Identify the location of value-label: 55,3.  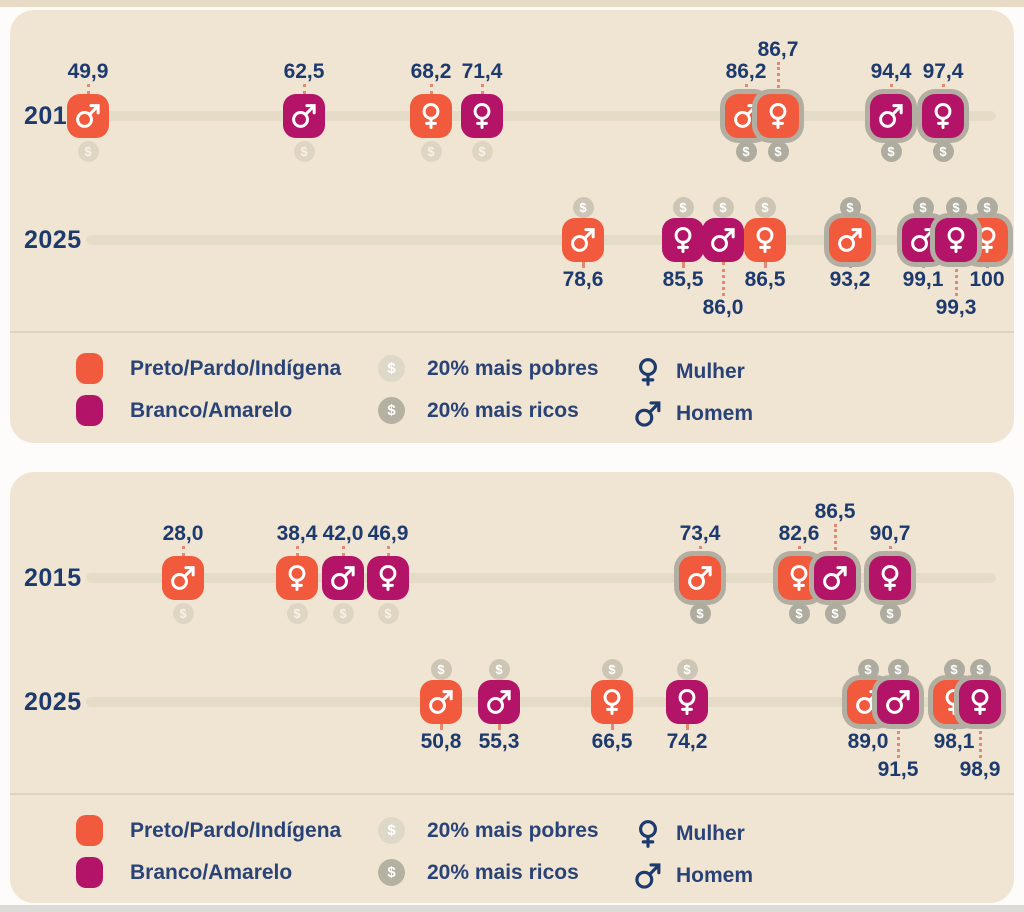
(499, 741).